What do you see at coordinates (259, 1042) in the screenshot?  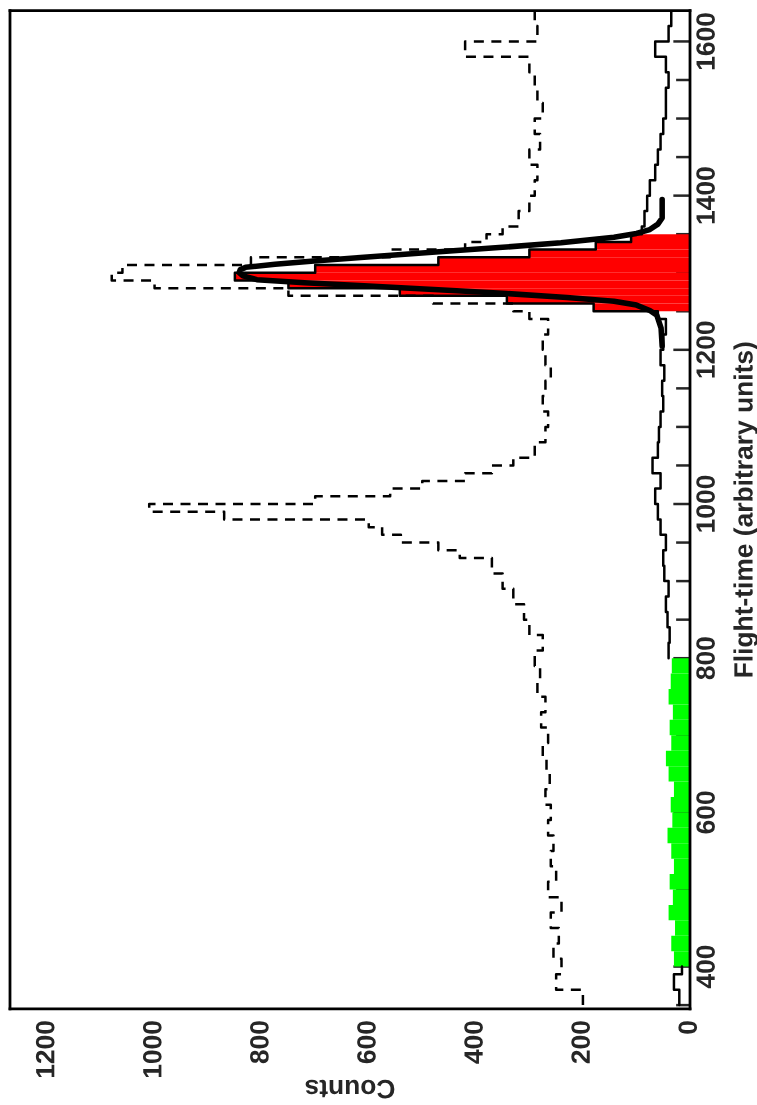 I see `x-tick-label: 800` at bounding box center [259, 1042].